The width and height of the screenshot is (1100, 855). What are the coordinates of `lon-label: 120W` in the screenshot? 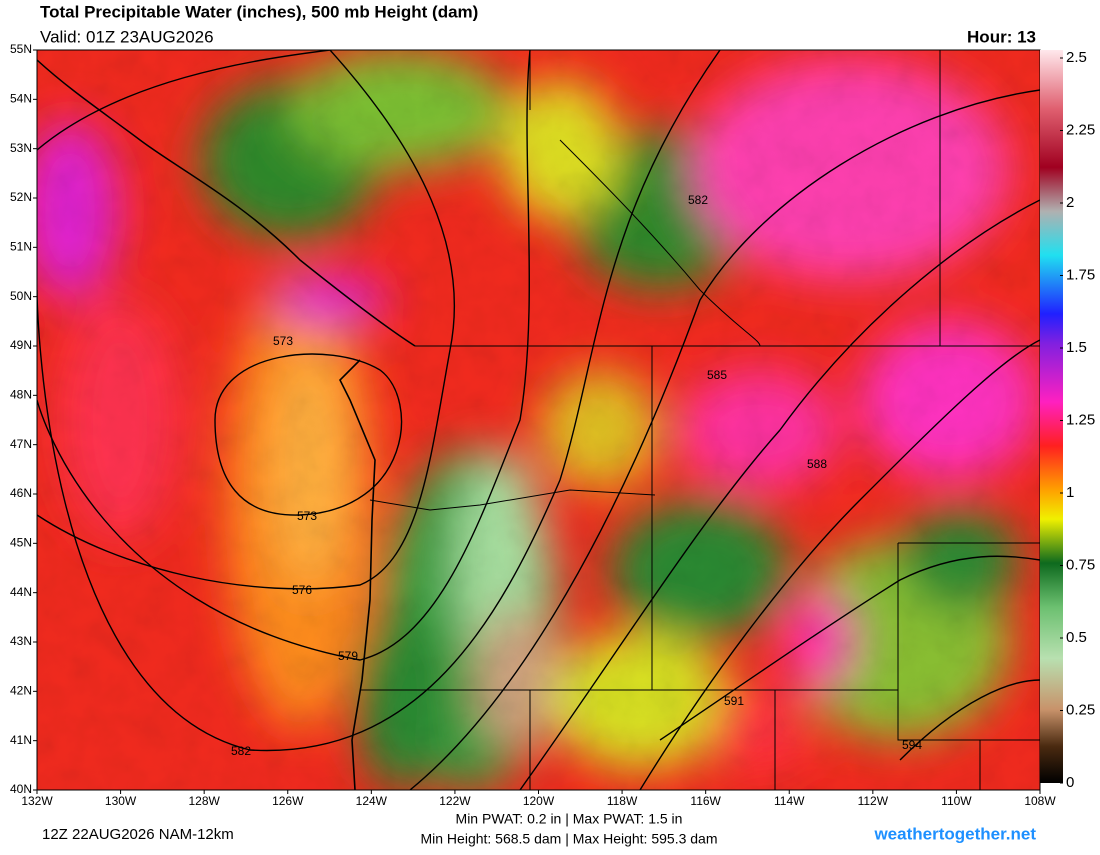 It's located at (539, 801).